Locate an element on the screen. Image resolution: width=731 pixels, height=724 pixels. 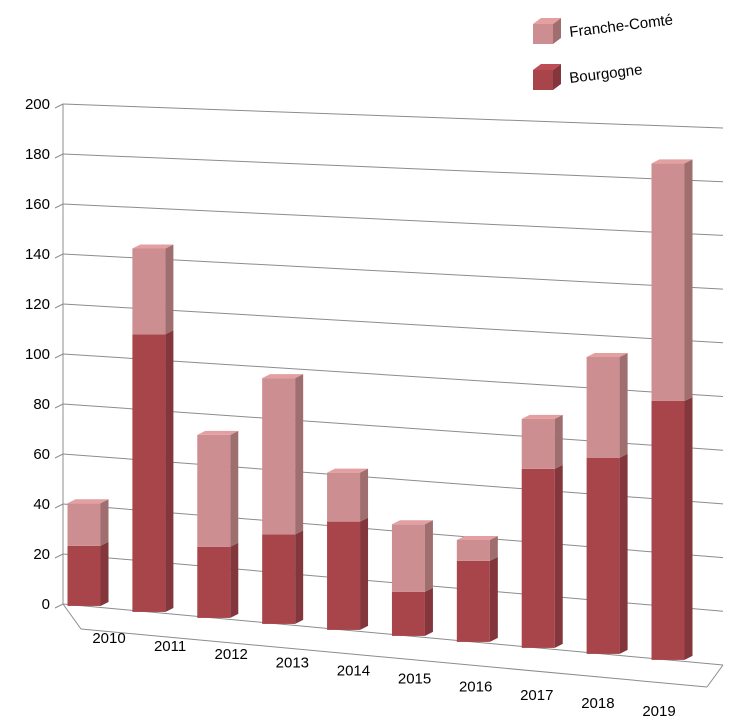
y-tick-label: 100 is located at coordinates (37, 354).